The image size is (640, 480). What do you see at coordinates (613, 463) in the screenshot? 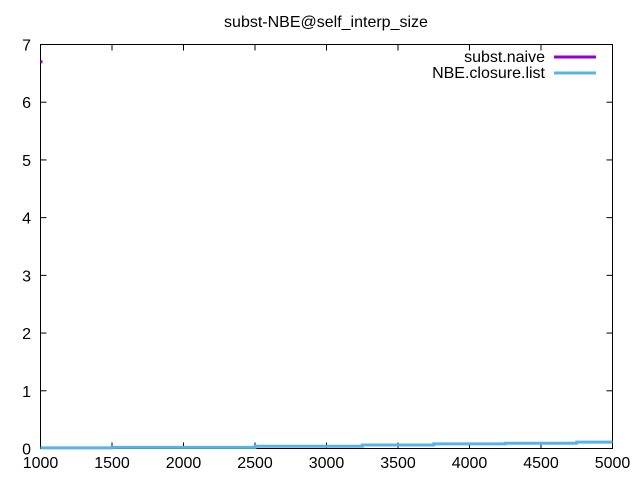
I see `x-tick-label: 5000` at bounding box center [613, 463].